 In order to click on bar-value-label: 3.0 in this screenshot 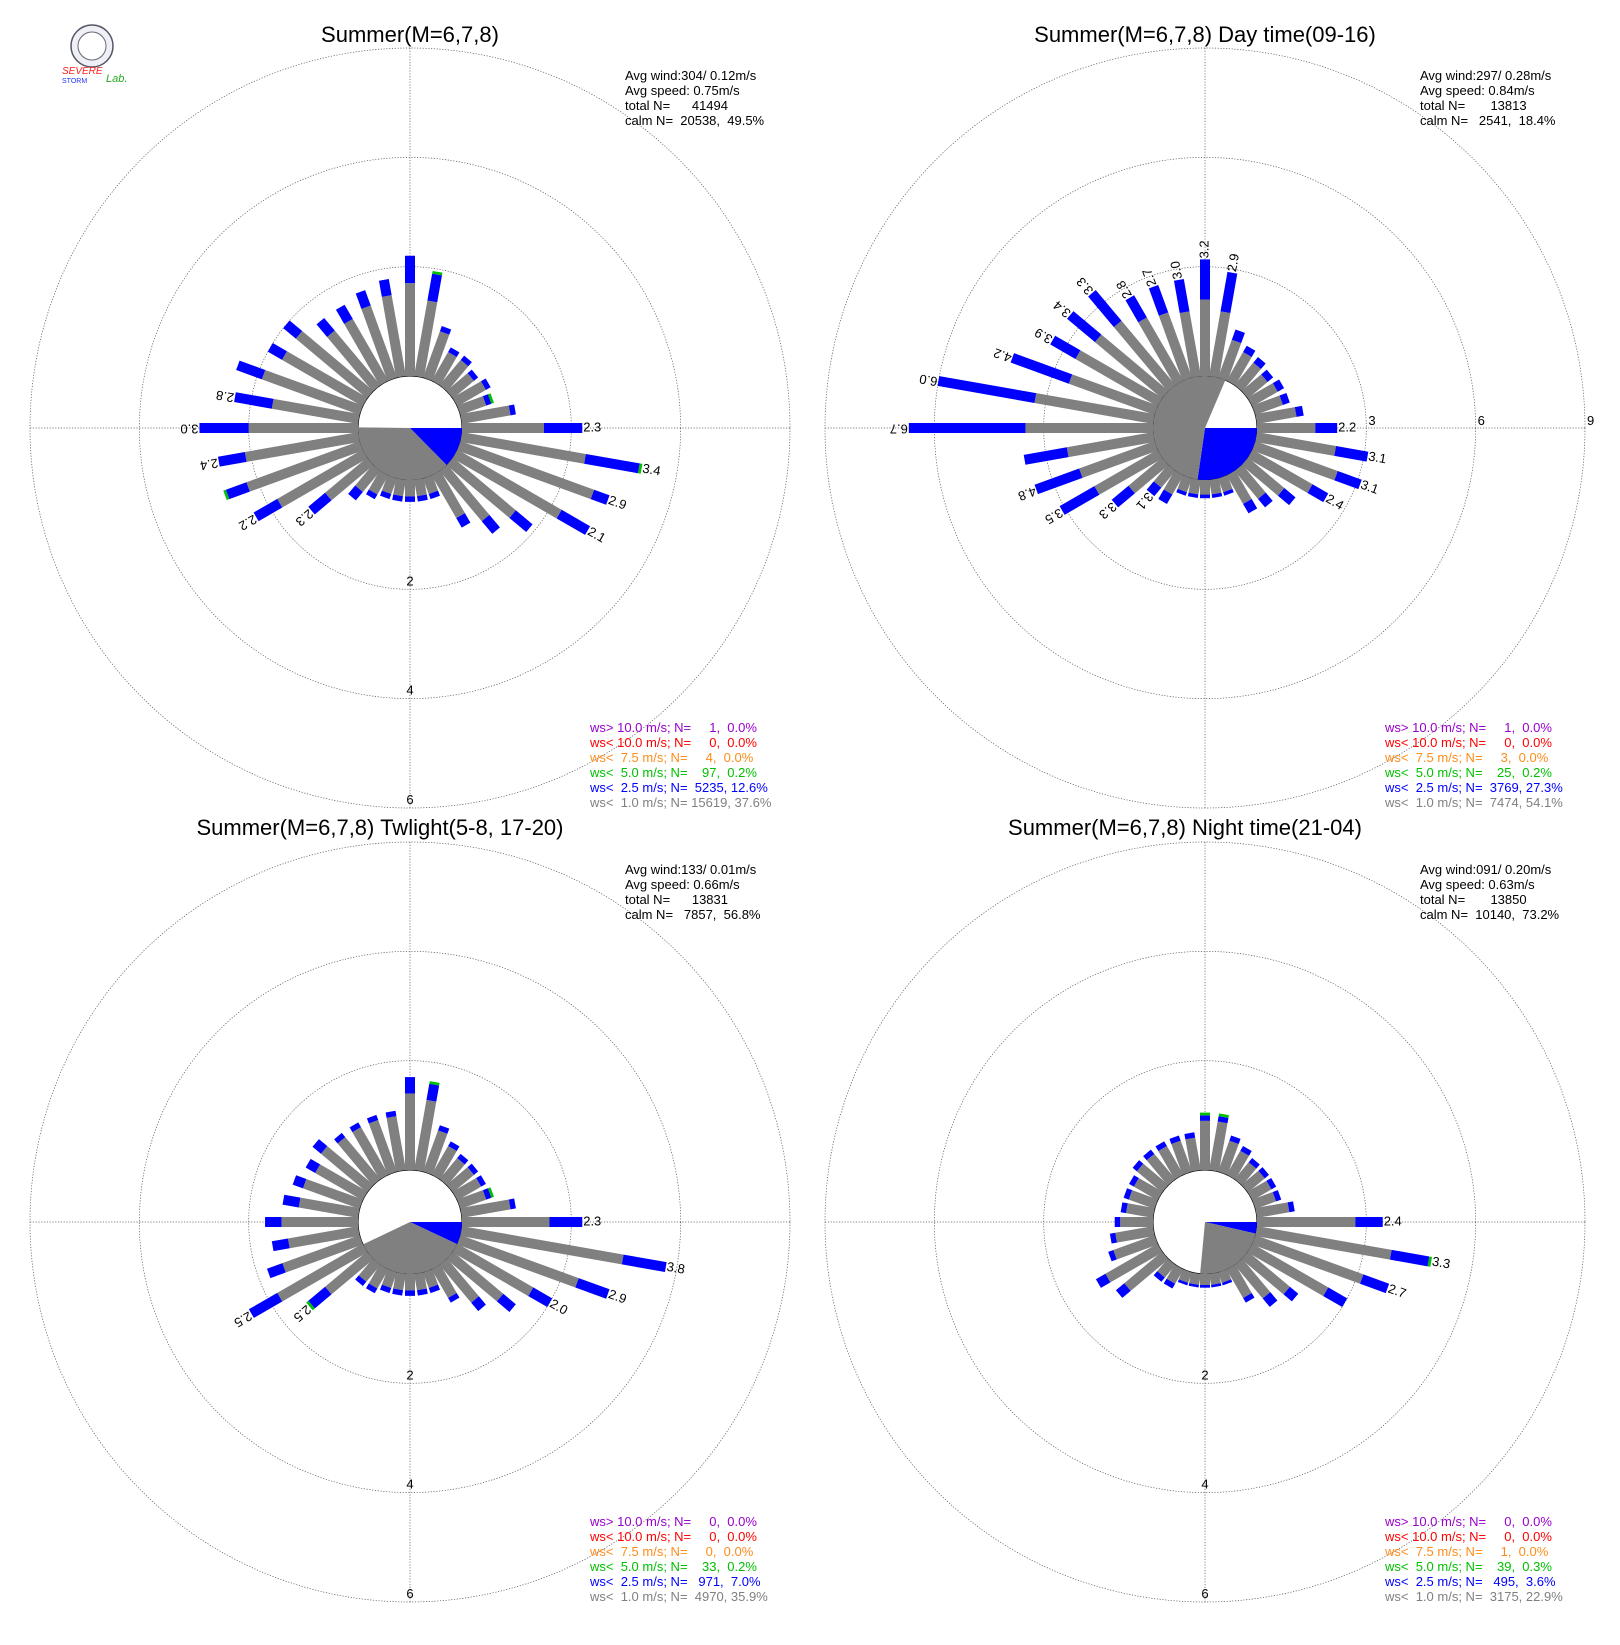, I will do `click(1176, 270)`.